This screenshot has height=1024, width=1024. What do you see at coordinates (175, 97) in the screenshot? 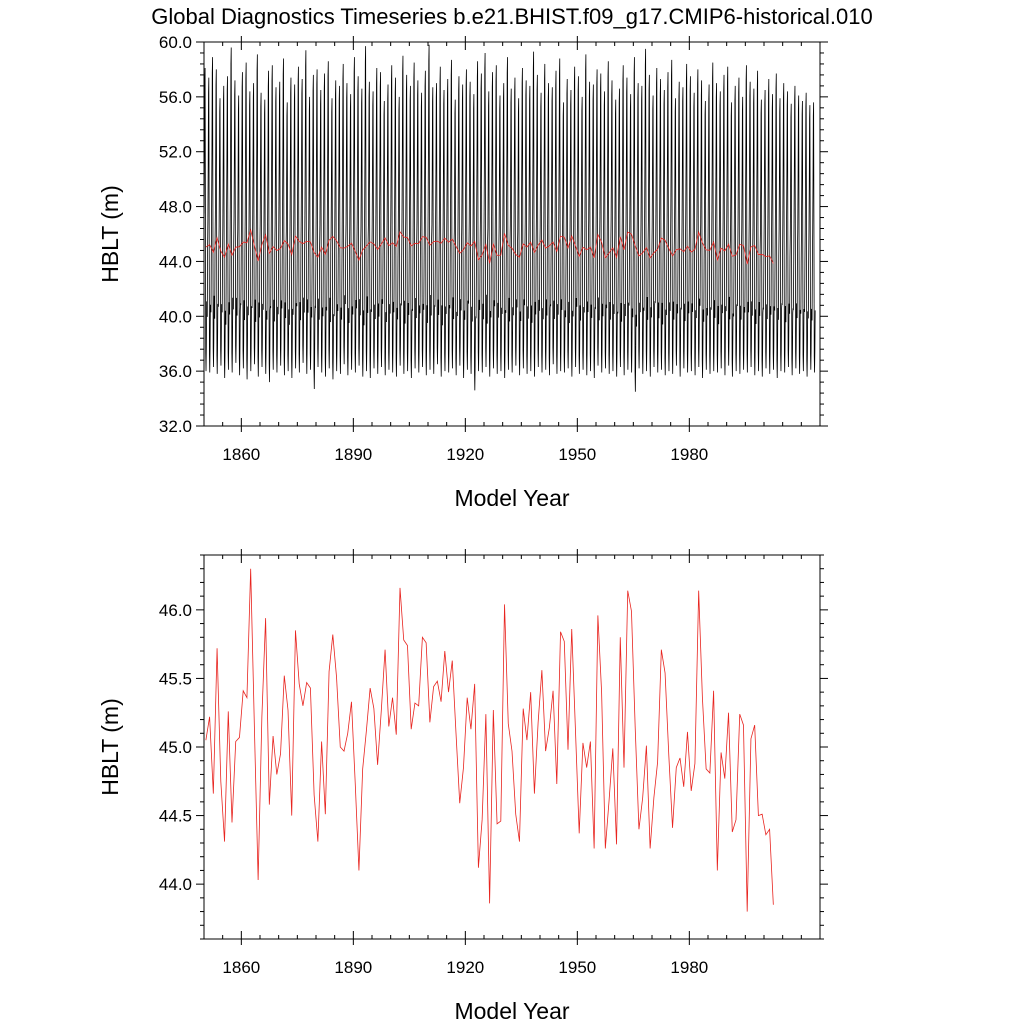
I see `y-tick-label: 56.0` at bounding box center [175, 97].